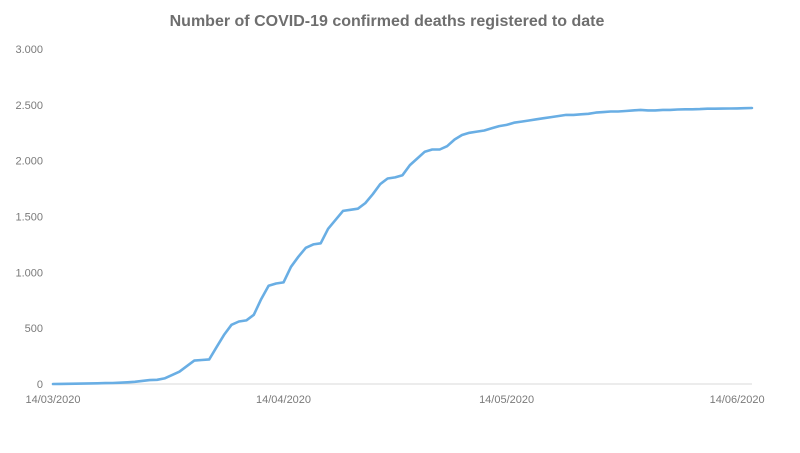 The height and width of the screenshot is (453, 800). What do you see at coordinates (29, 106) in the screenshot?
I see `y-tick-label: 2.500` at bounding box center [29, 106].